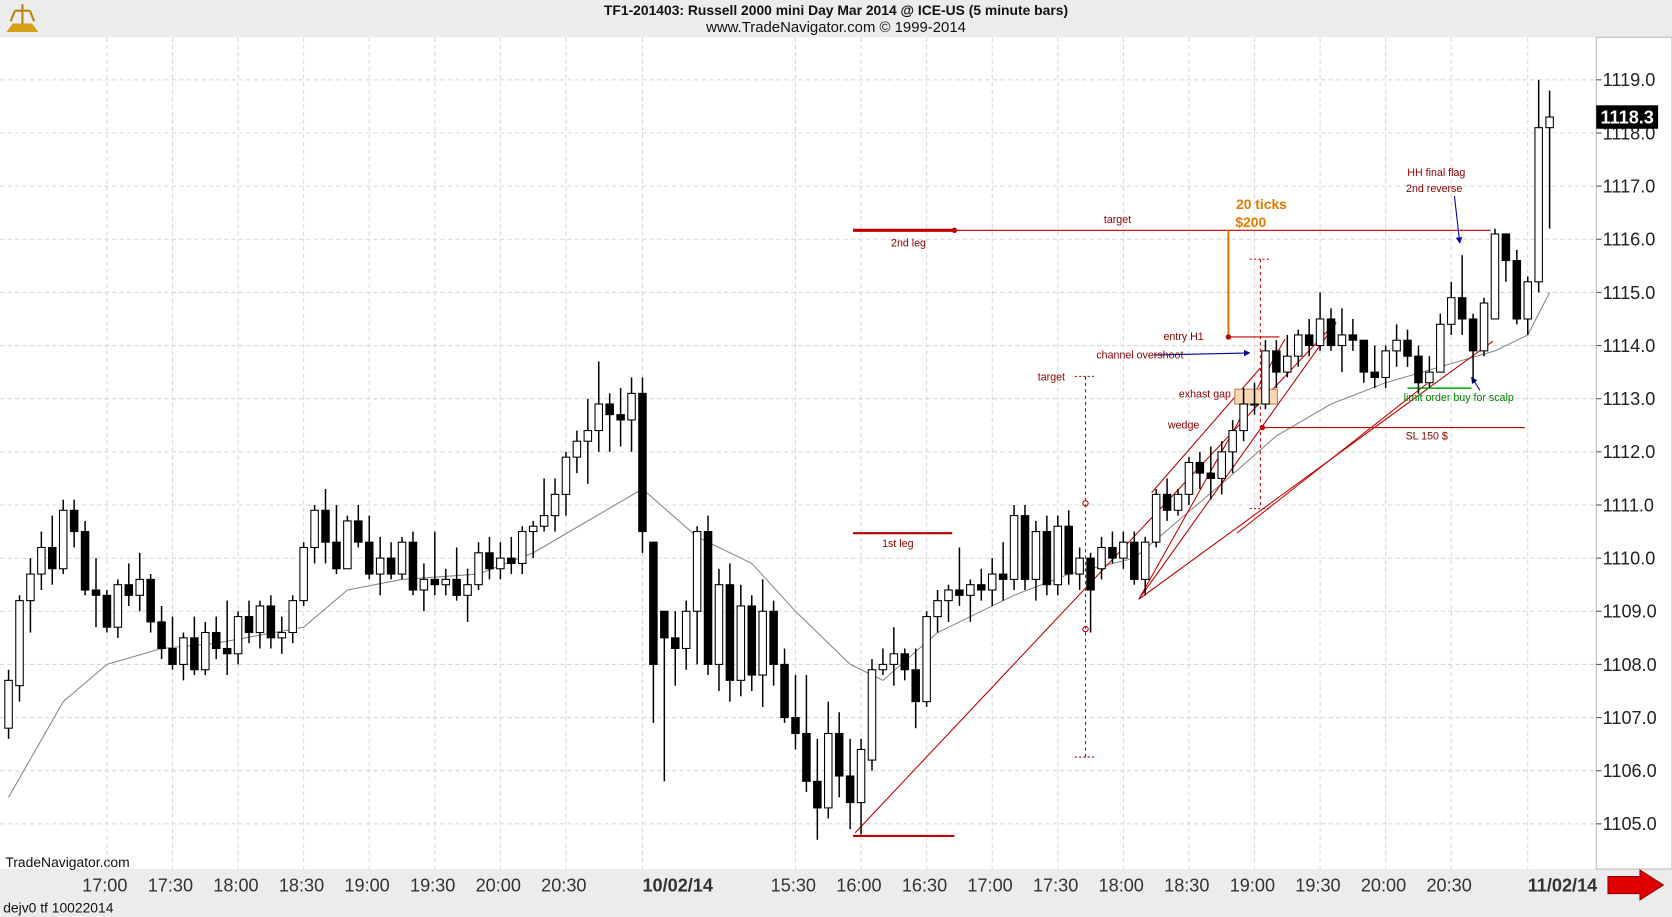  Describe the element at coordinates (58, 908) in the screenshot. I see `file-name: dejv0 tf 10022014` at that location.